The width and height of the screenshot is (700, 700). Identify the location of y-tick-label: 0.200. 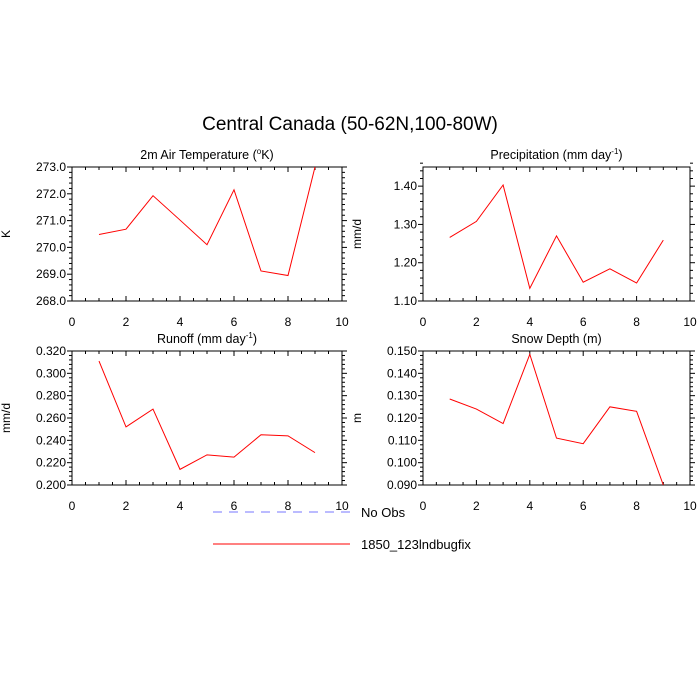
(51, 485).